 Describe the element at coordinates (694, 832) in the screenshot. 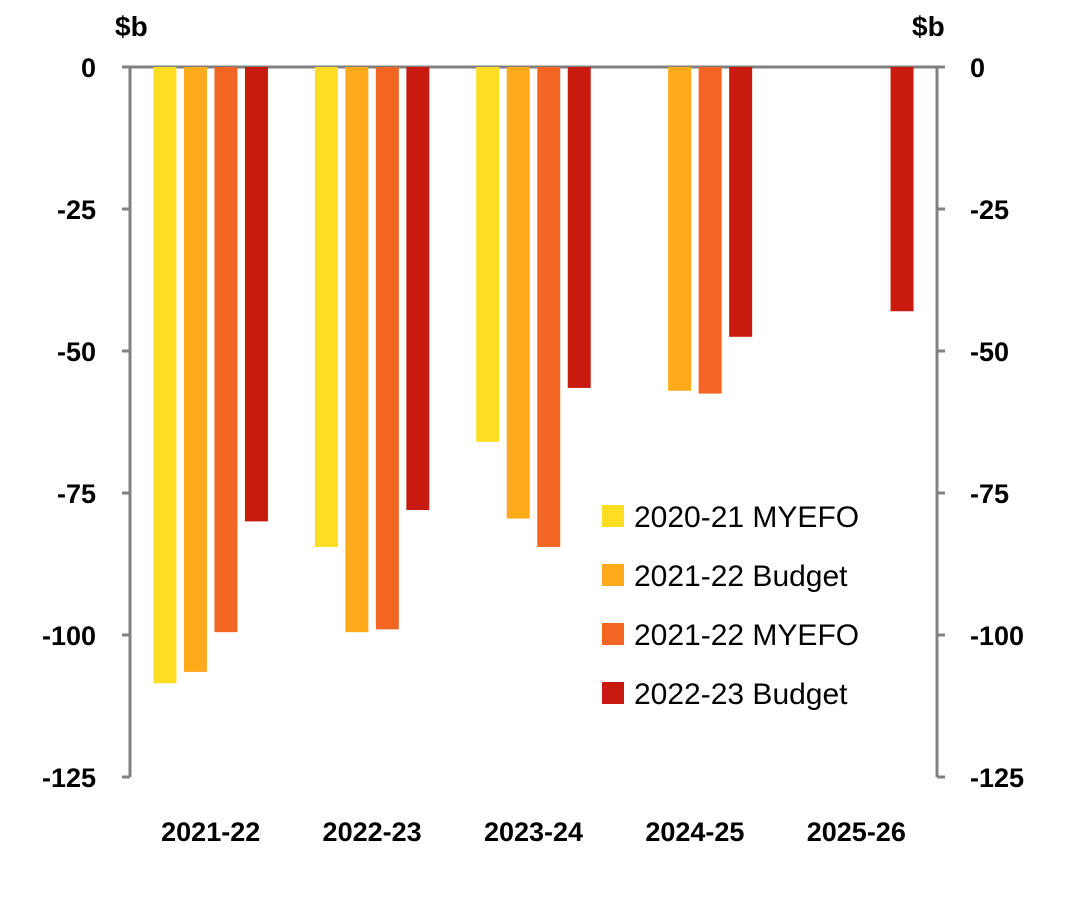

I see `x-category-label: 2024-25` at that location.